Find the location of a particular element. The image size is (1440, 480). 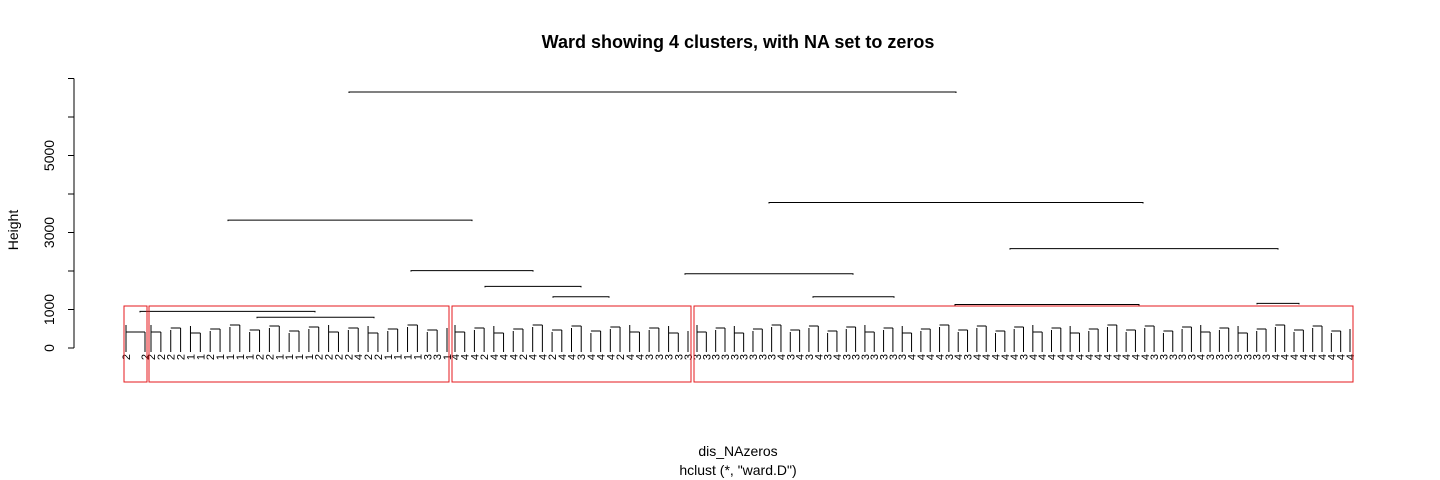

y-axis-label: Height is located at coordinates (13, 230).